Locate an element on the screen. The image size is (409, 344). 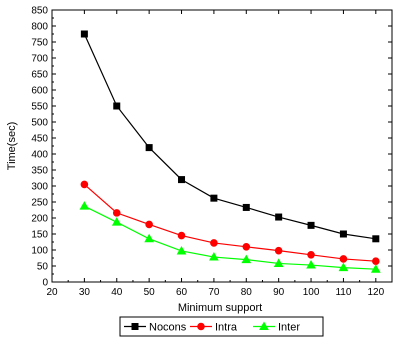
legend-label: Inter is located at coordinates (289, 328).